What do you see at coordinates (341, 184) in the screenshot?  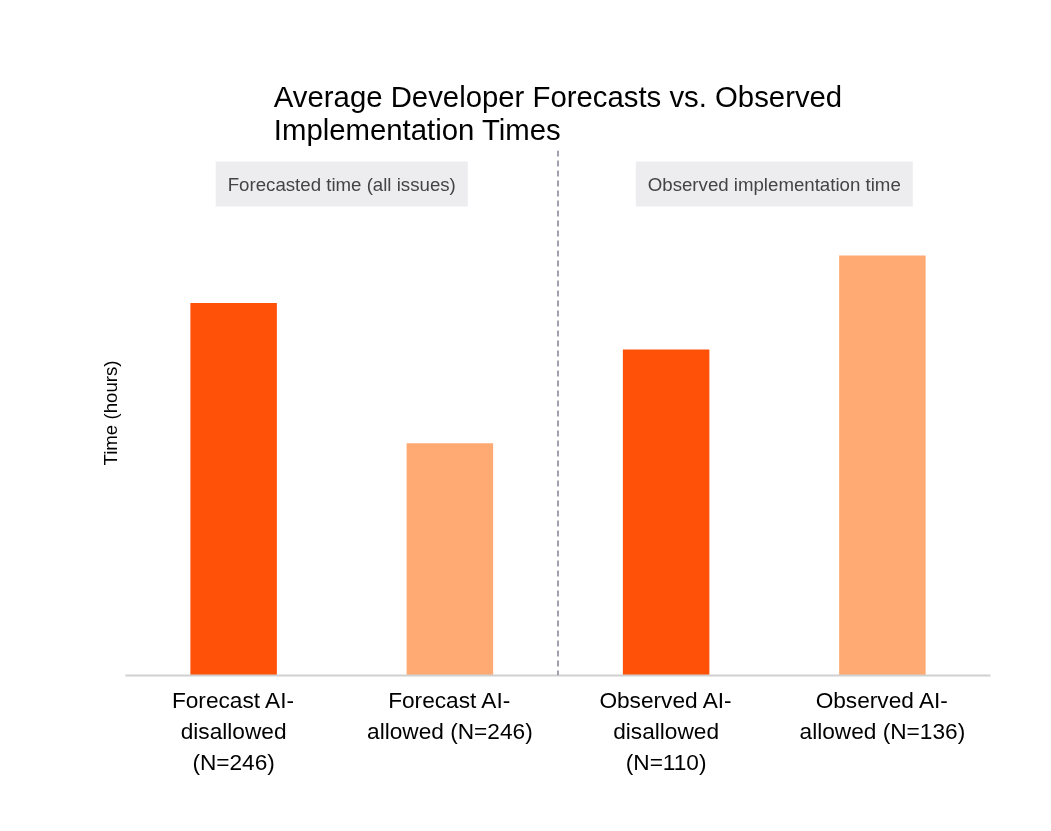 I see `text: Forecasted time (all issues)` at bounding box center [341, 184].